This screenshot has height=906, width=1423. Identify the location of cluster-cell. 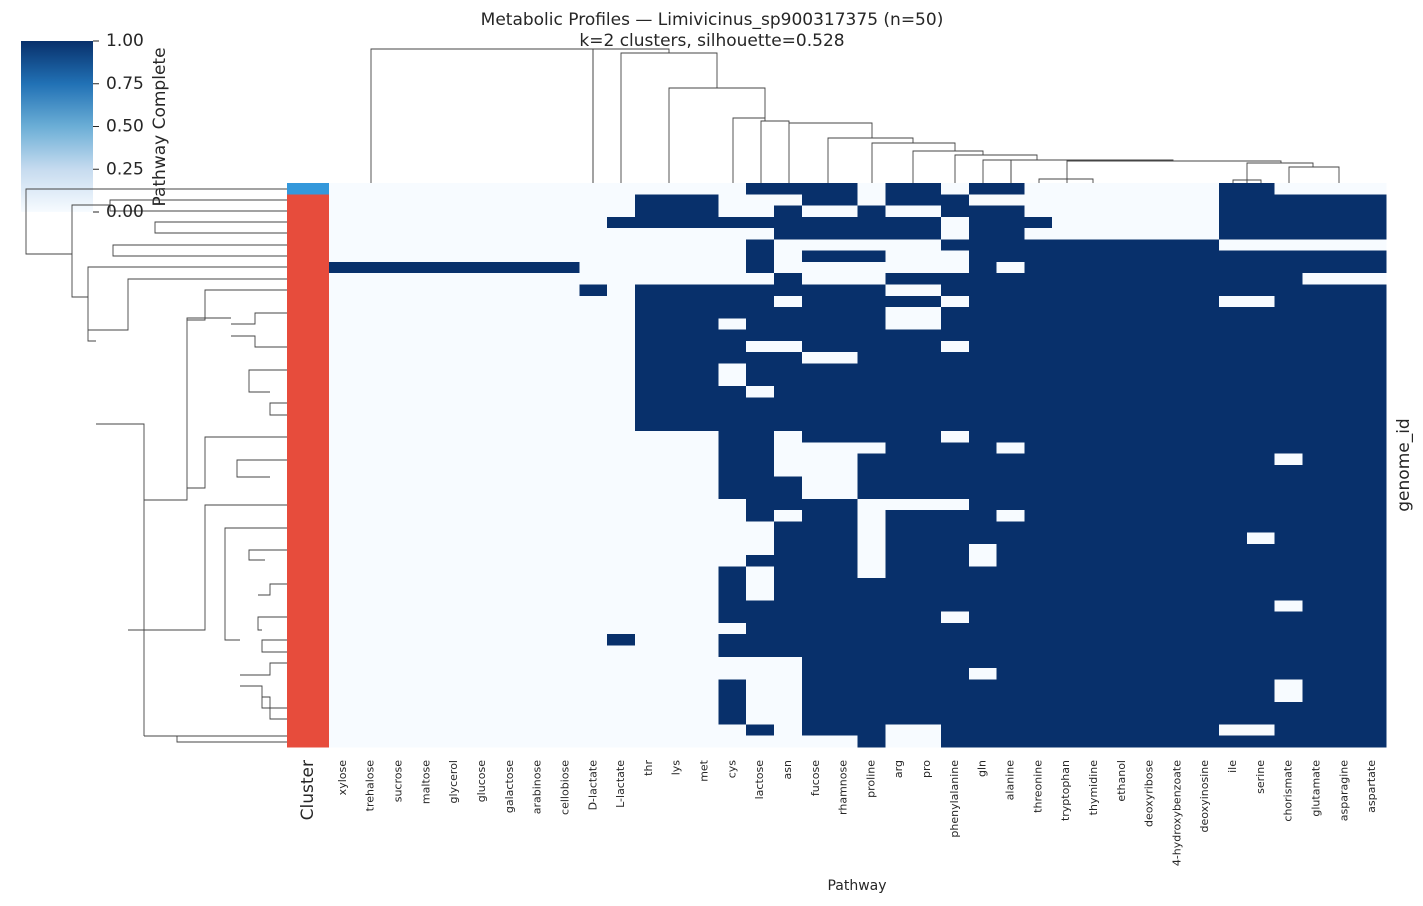
(308, 301).